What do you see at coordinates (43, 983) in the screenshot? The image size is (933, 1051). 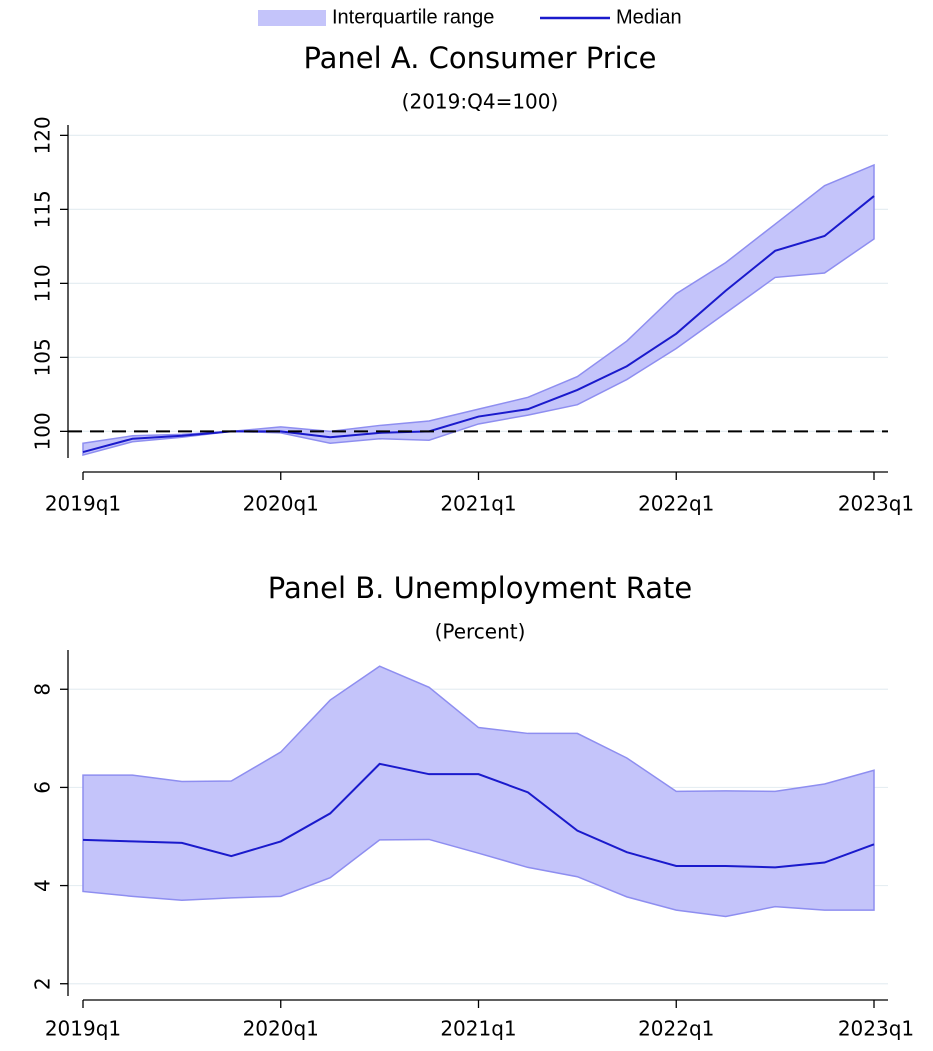 I see `y-tick-label: 2` at bounding box center [43, 983].